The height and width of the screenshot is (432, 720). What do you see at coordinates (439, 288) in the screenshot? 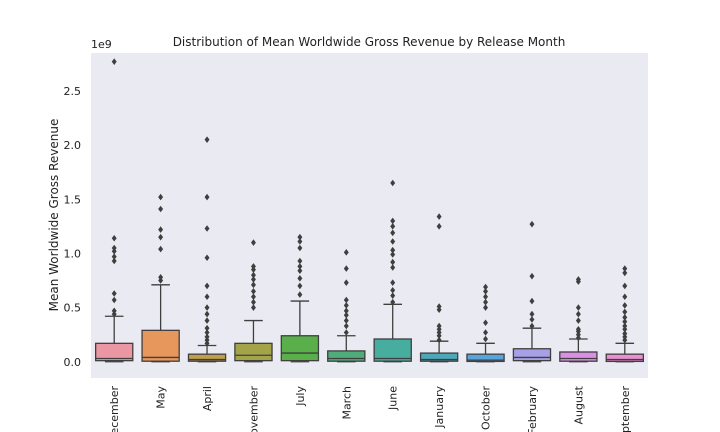
I see `box-january` at bounding box center [439, 288].